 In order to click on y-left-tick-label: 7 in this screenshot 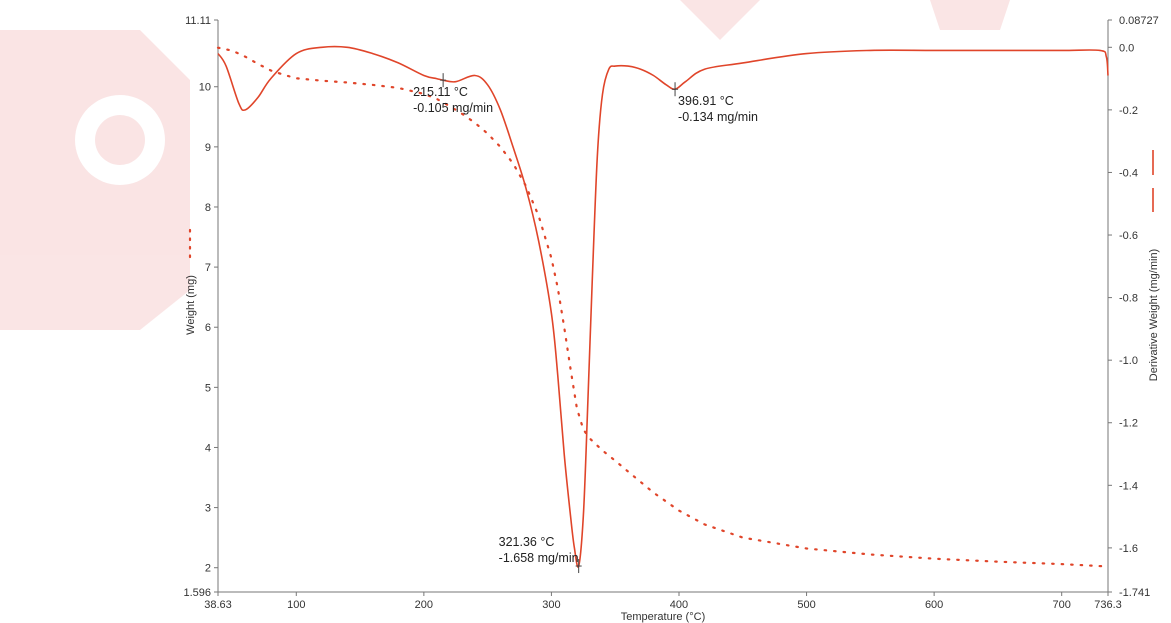, I will do `click(208, 268)`.